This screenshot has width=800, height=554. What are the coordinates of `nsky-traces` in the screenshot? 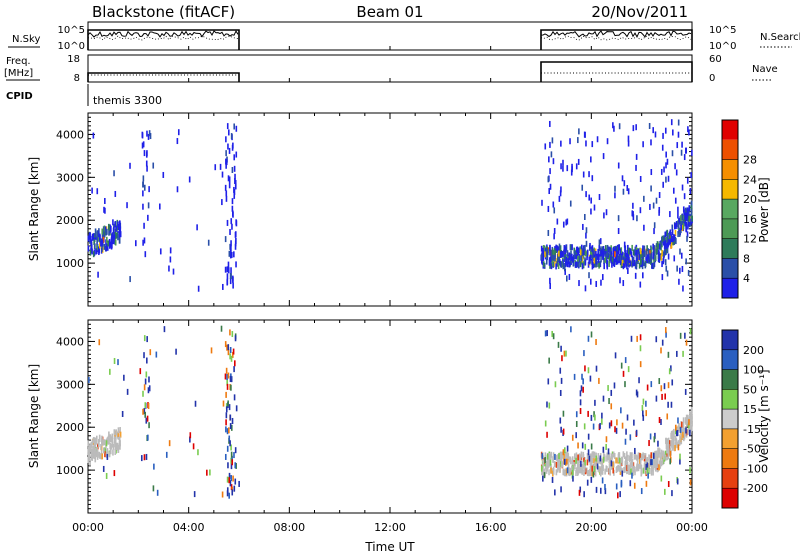 It's located at (390, 39).